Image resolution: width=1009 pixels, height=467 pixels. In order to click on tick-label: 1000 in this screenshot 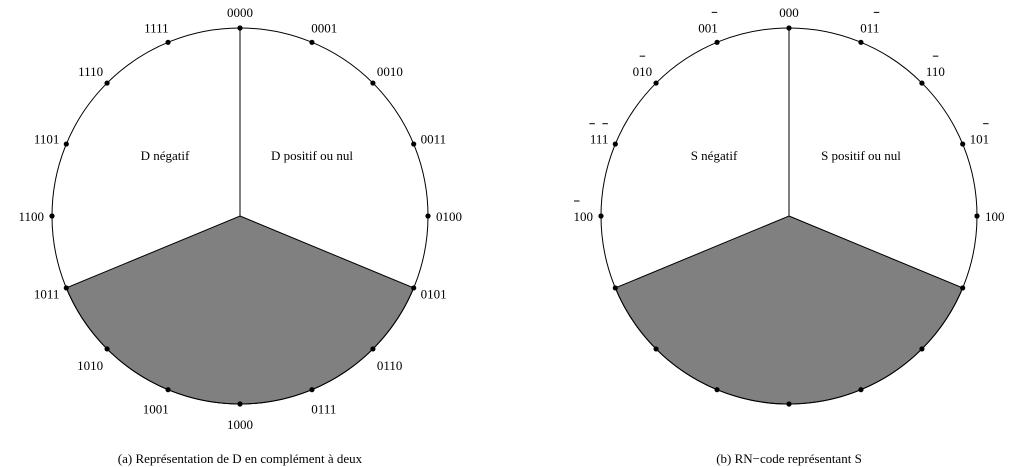, I will do `click(240, 424)`.